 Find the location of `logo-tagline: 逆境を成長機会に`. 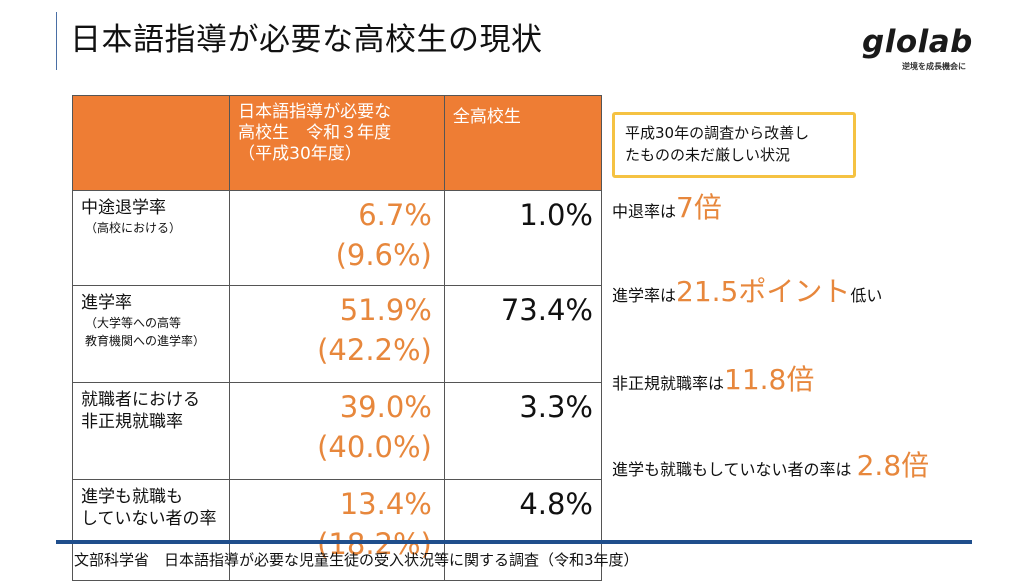

logo-tagline: 逆境を成長機会に is located at coordinates (934, 66).